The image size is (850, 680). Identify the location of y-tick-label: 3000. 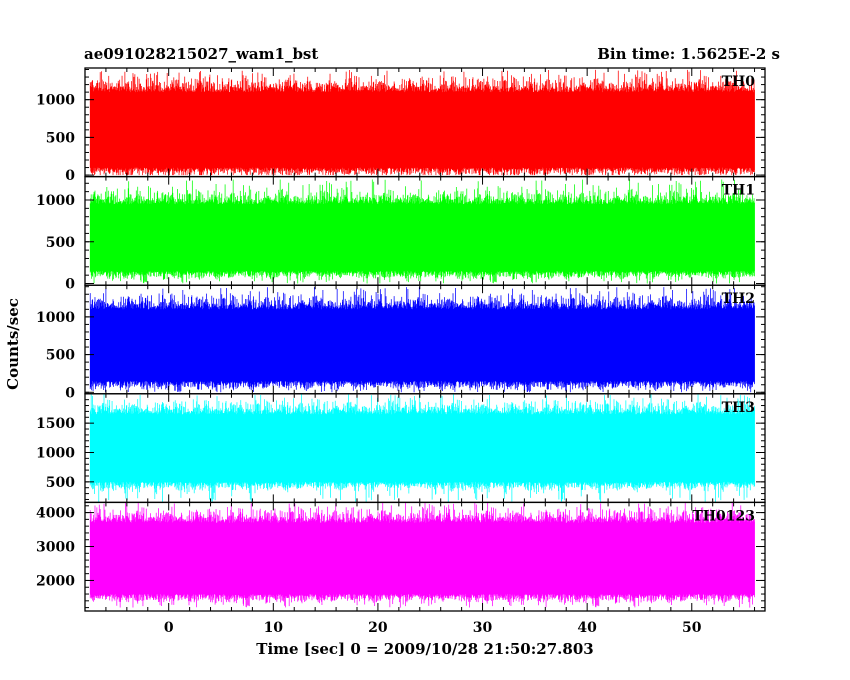
(55, 548).